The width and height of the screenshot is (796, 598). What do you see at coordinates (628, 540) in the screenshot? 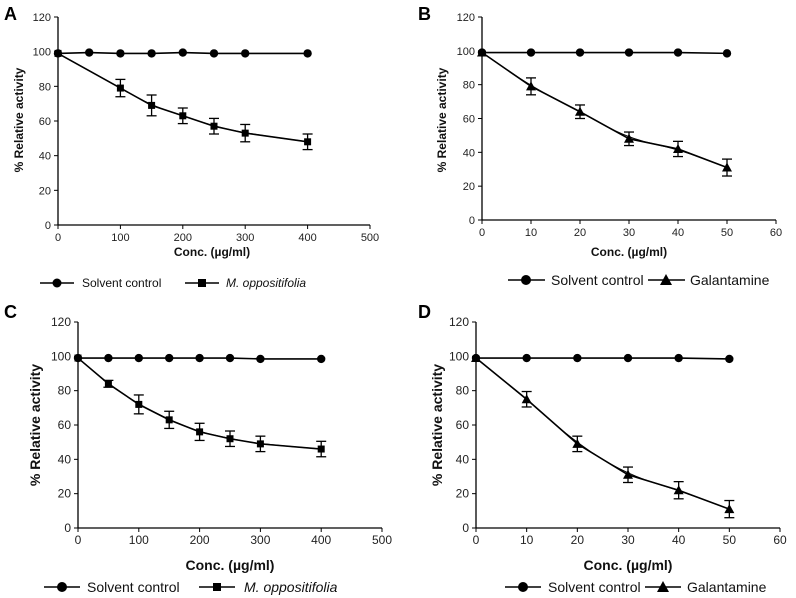
I see `x-tick-label-d: 30` at bounding box center [628, 540].